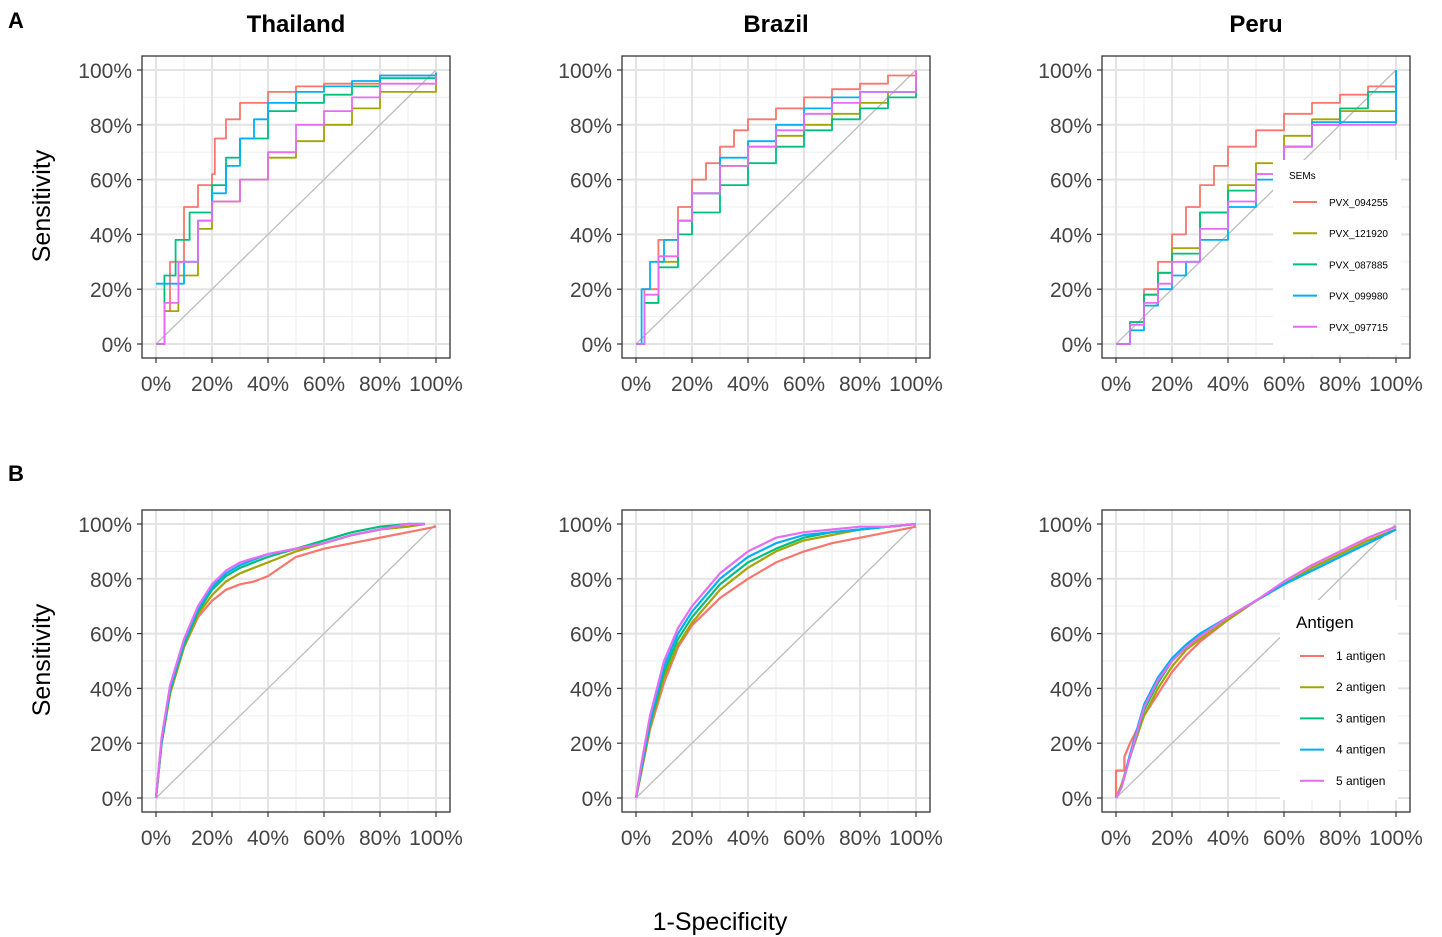 The image size is (1442, 937). What do you see at coordinates (296, 24) in the screenshot?
I see `chart-title: Thailand` at bounding box center [296, 24].